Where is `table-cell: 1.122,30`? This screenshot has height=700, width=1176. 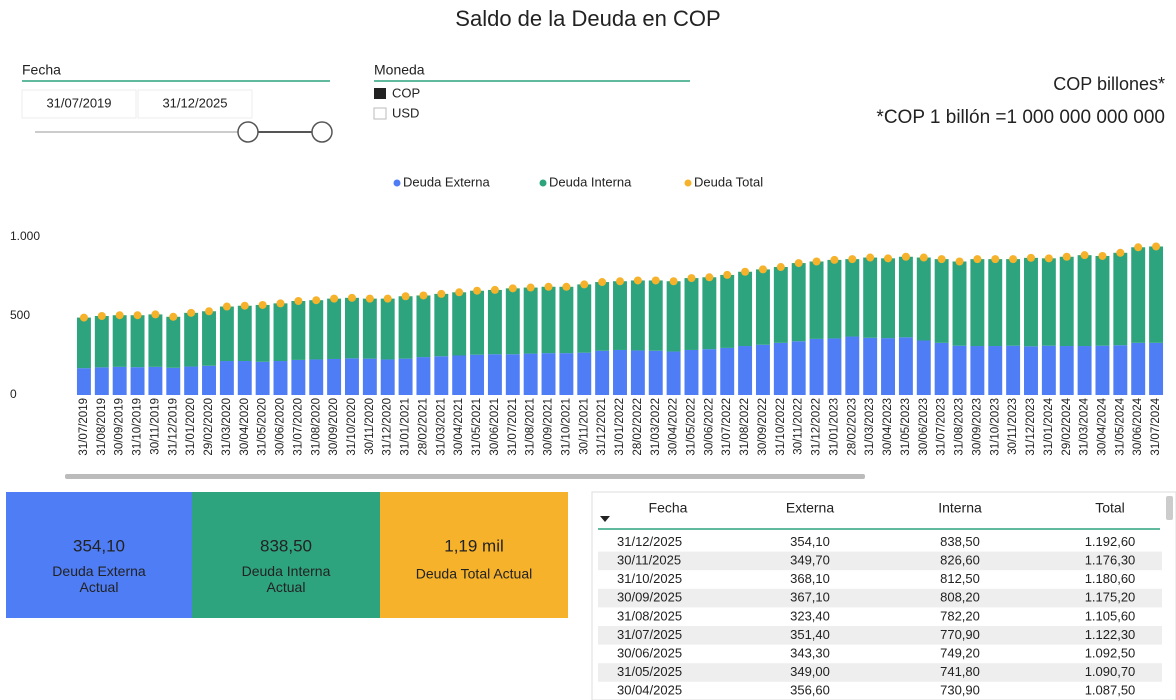 table-cell: 1.122,30 is located at coordinates (1110, 634).